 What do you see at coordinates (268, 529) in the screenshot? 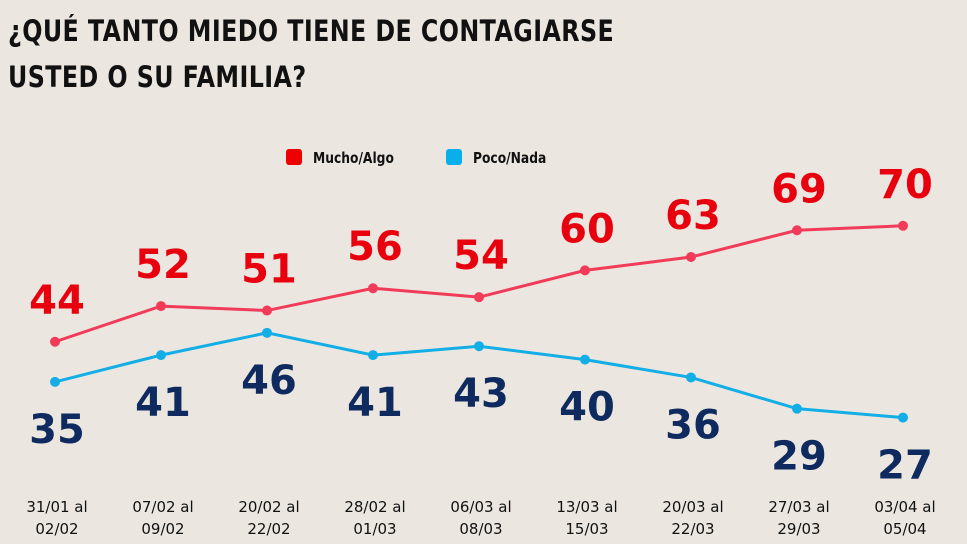
I see `x-tick-label: 22/02` at bounding box center [268, 529].